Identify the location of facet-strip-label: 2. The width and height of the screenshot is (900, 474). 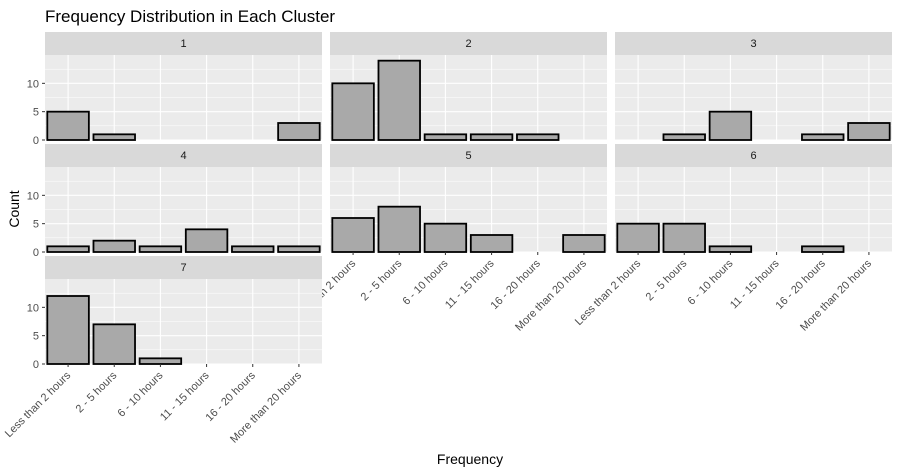
(468, 44).